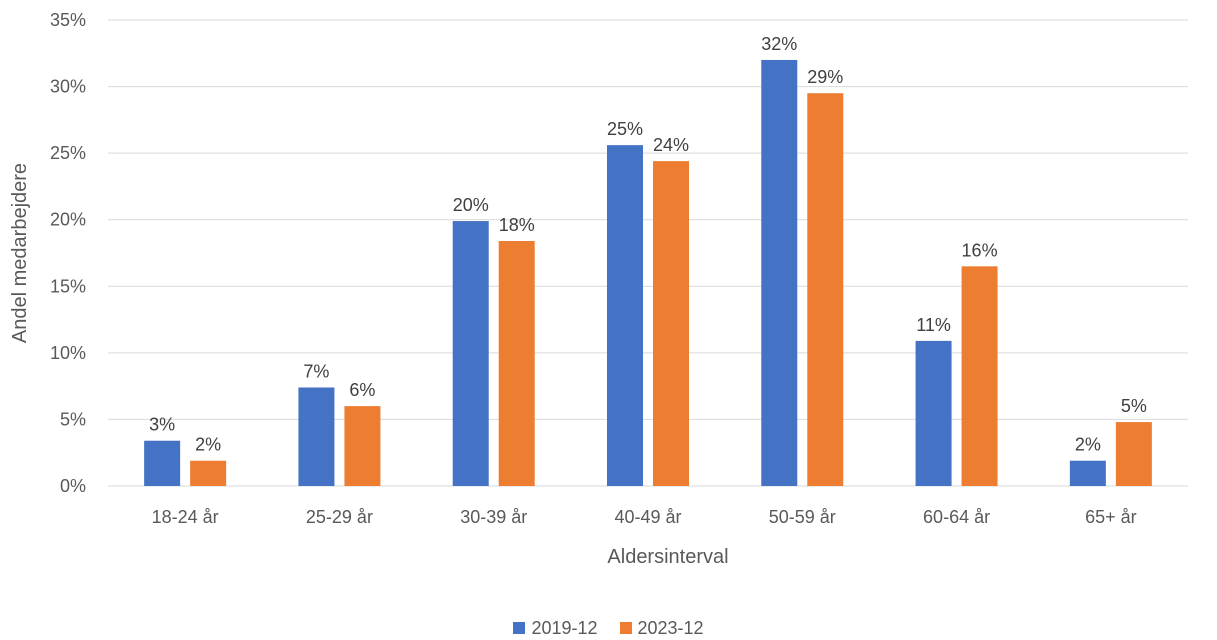 The height and width of the screenshot is (640, 1217). I want to click on y-tick-label: 30%, so click(68, 87).